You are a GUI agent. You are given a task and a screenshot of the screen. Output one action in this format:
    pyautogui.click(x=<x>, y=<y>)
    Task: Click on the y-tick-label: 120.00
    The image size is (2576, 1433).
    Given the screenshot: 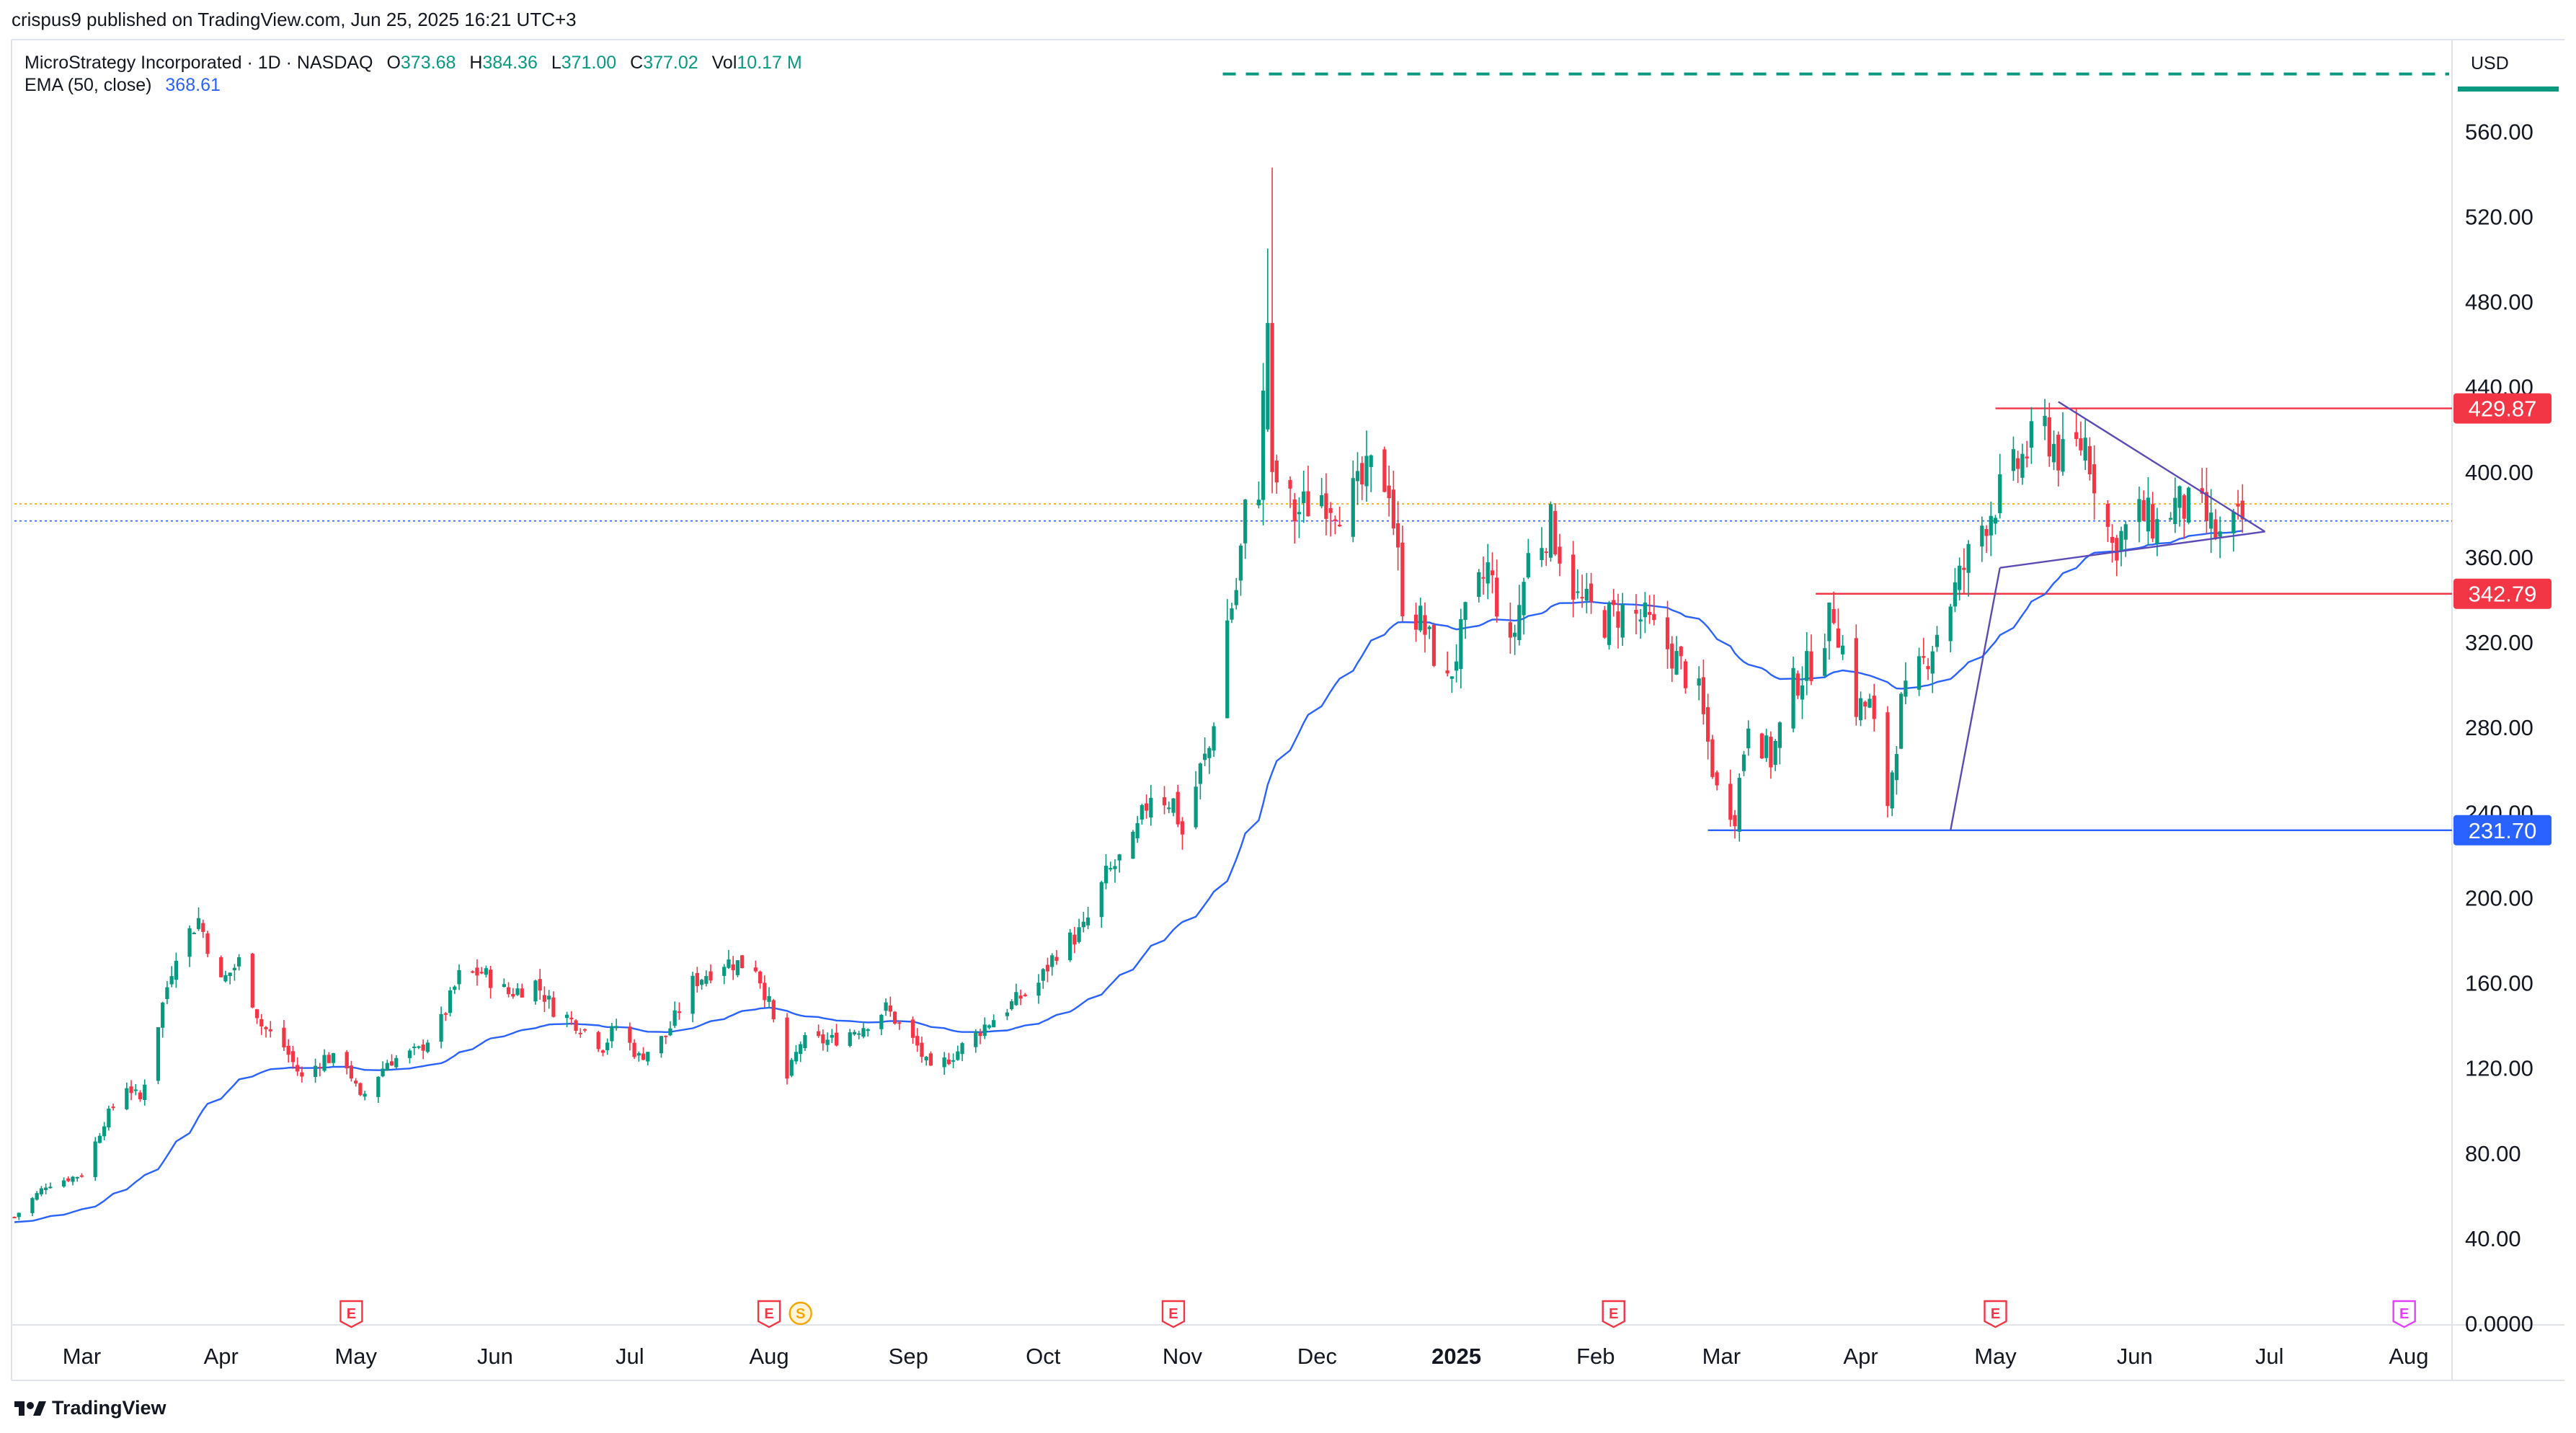 What is the action you would take?
    pyautogui.click(x=2499, y=1068)
    